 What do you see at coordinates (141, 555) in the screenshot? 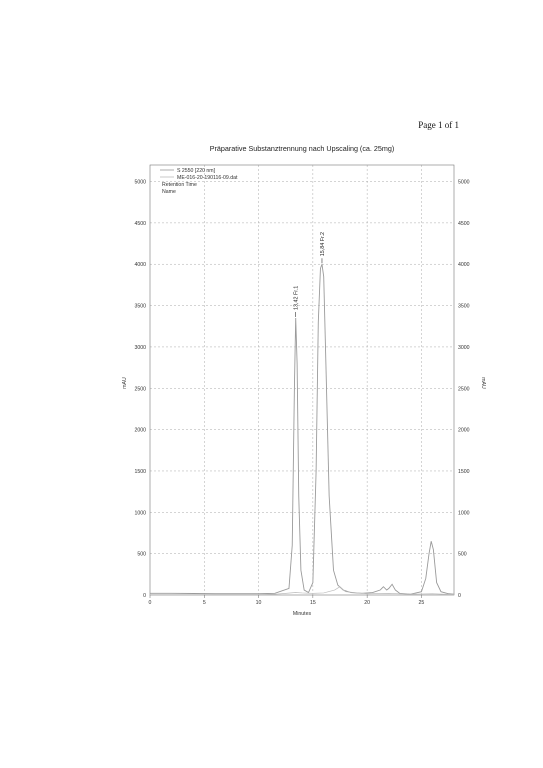
I see `y-tick-label-left-1: 500` at bounding box center [141, 555].